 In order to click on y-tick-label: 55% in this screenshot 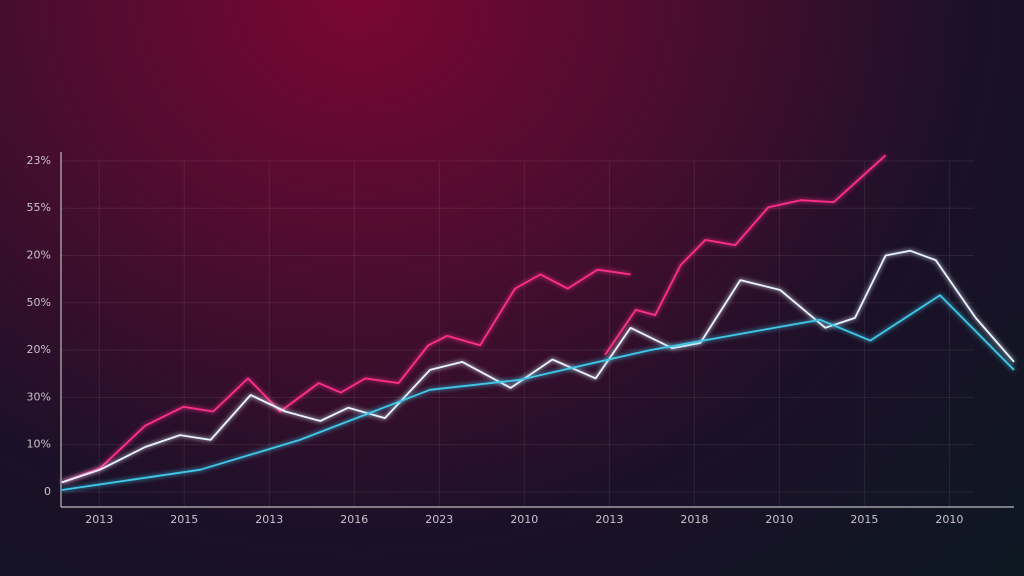, I will do `click(39, 207)`.